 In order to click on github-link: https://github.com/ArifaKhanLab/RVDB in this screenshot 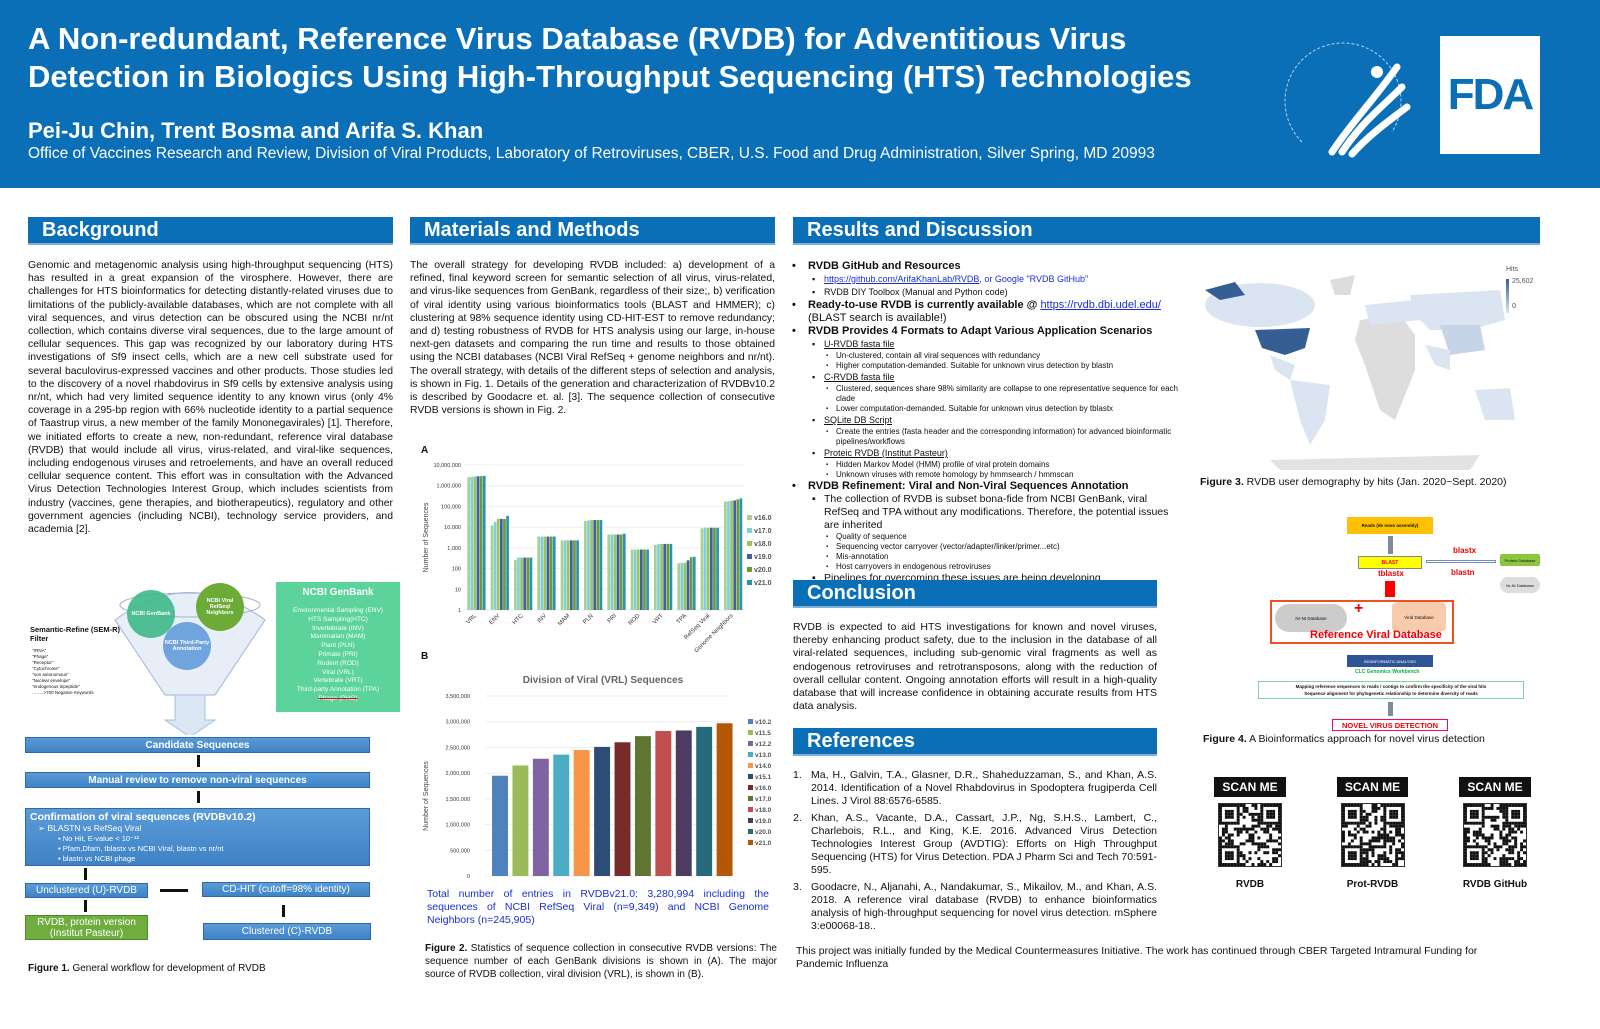, I will do `click(902, 279)`.